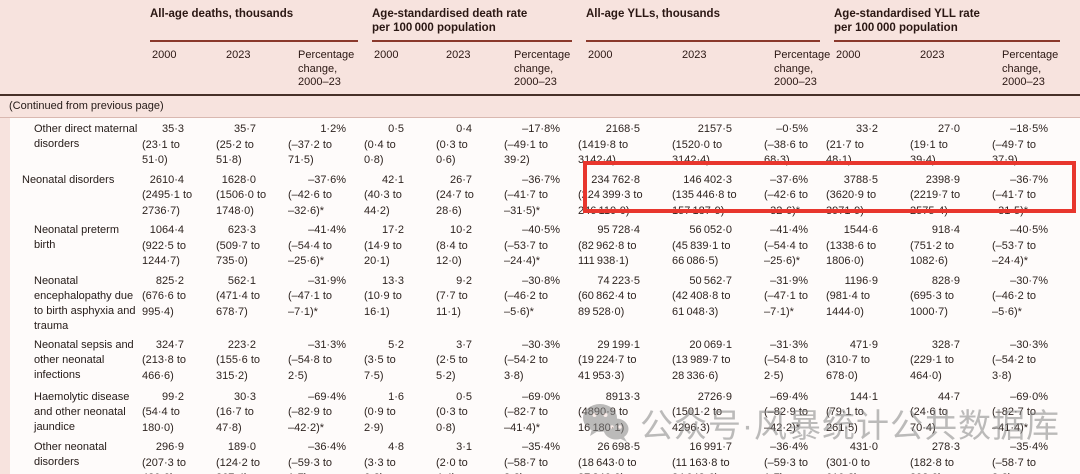 The width and height of the screenshot is (1080, 474). What do you see at coordinates (861, 280) in the screenshot?
I see `cell-value: 1196·9` at bounding box center [861, 280].